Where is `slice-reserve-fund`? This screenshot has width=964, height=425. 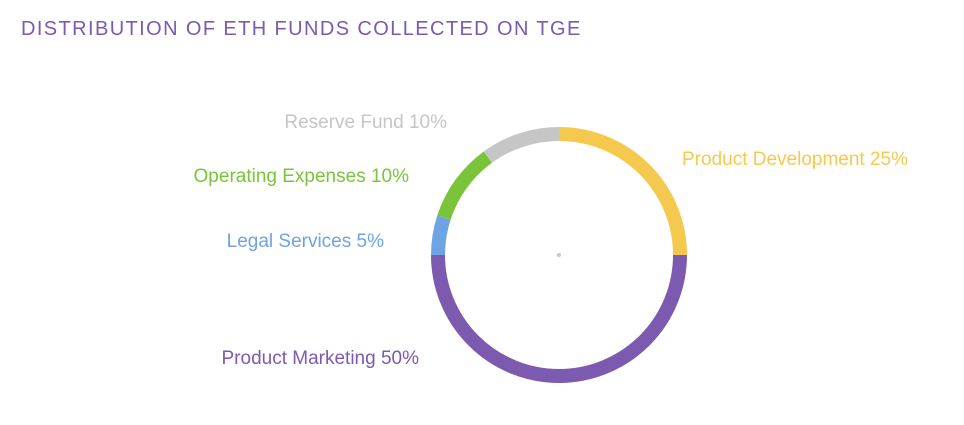 slice-reserve-fund is located at coordinates (521, 145).